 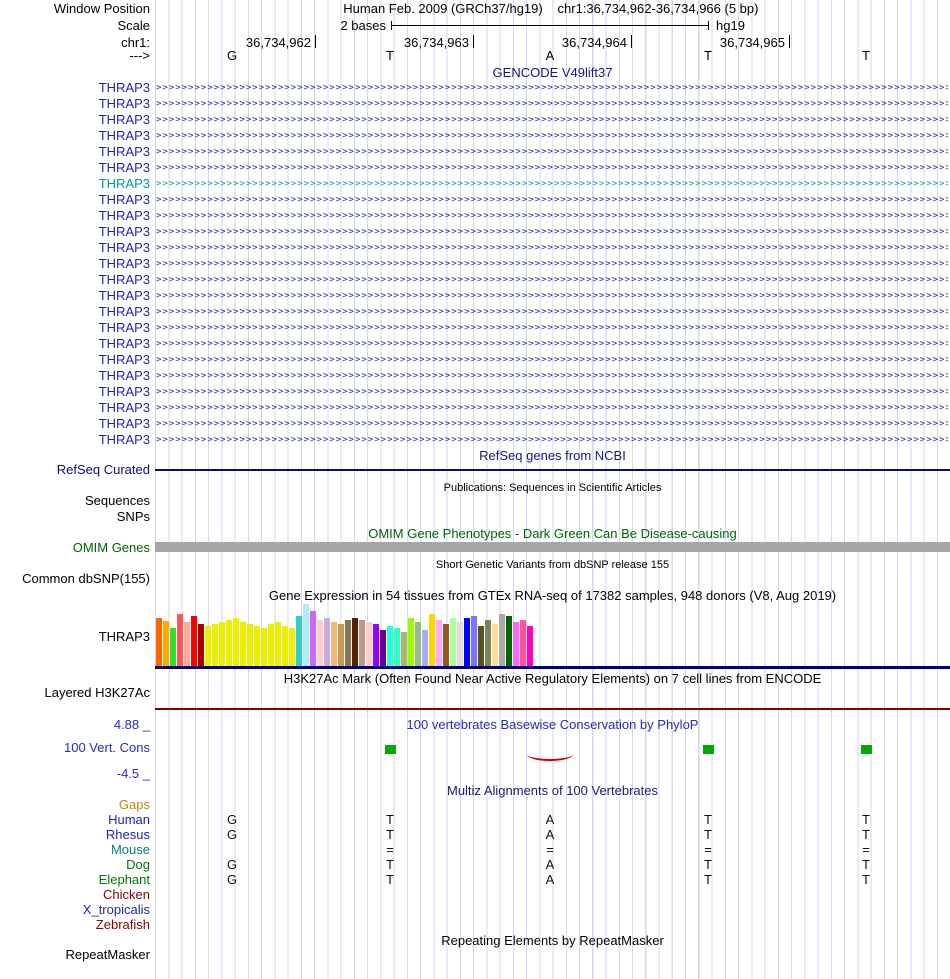 What do you see at coordinates (552, 709) in the screenshot?
I see `h3k27ac-line` at bounding box center [552, 709].